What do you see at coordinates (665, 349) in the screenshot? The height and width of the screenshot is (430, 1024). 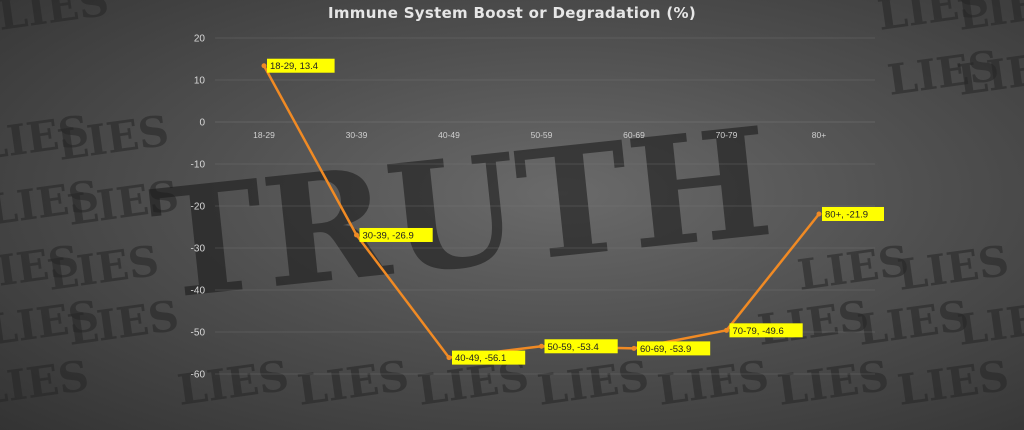 I see `data-label-text: 60-69, -53.9` at bounding box center [665, 349].